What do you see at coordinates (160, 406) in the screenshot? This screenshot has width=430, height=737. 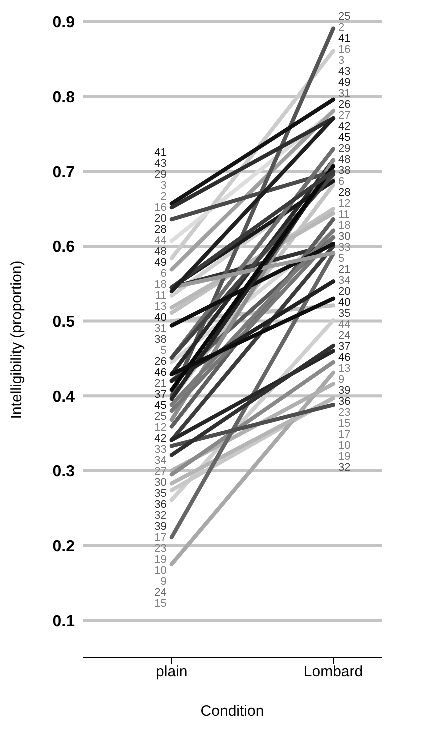 I see `series-label: 45` at bounding box center [160, 406].